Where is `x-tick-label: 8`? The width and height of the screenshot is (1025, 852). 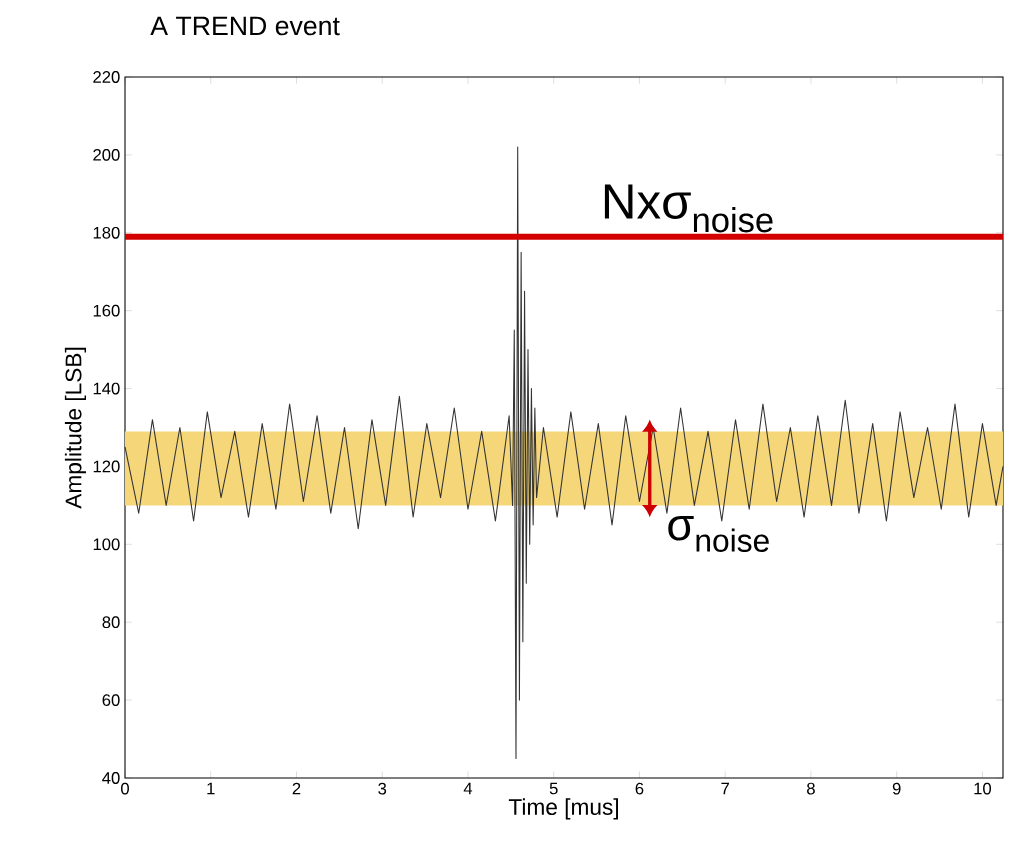 x-tick-label: 8 is located at coordinates (811, 788).